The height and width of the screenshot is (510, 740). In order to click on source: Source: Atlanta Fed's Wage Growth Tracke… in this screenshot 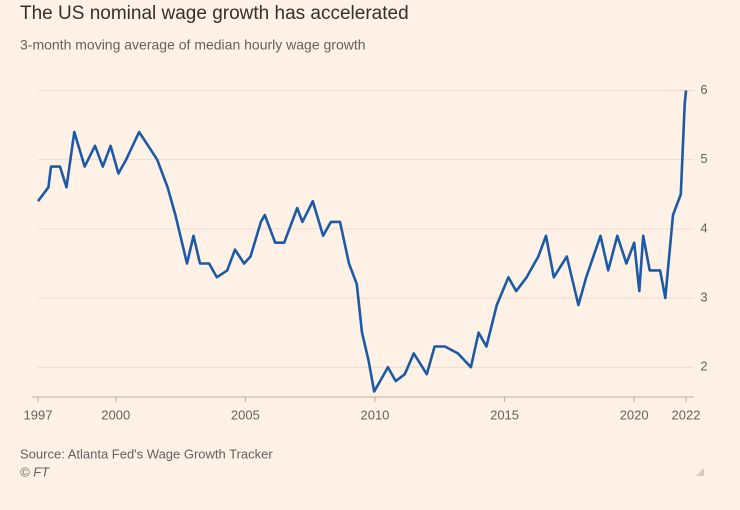, I will do `click(146, 453)`.